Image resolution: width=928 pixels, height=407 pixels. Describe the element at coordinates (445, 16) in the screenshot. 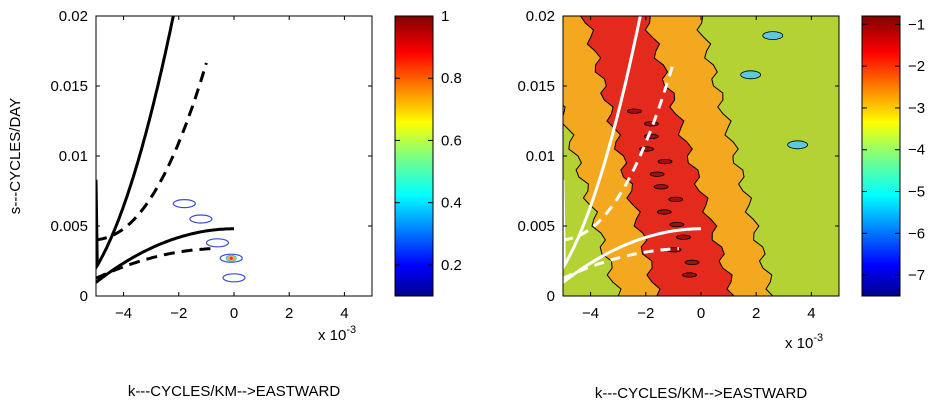

I see `colorbar-tick-label: 1` at that location.